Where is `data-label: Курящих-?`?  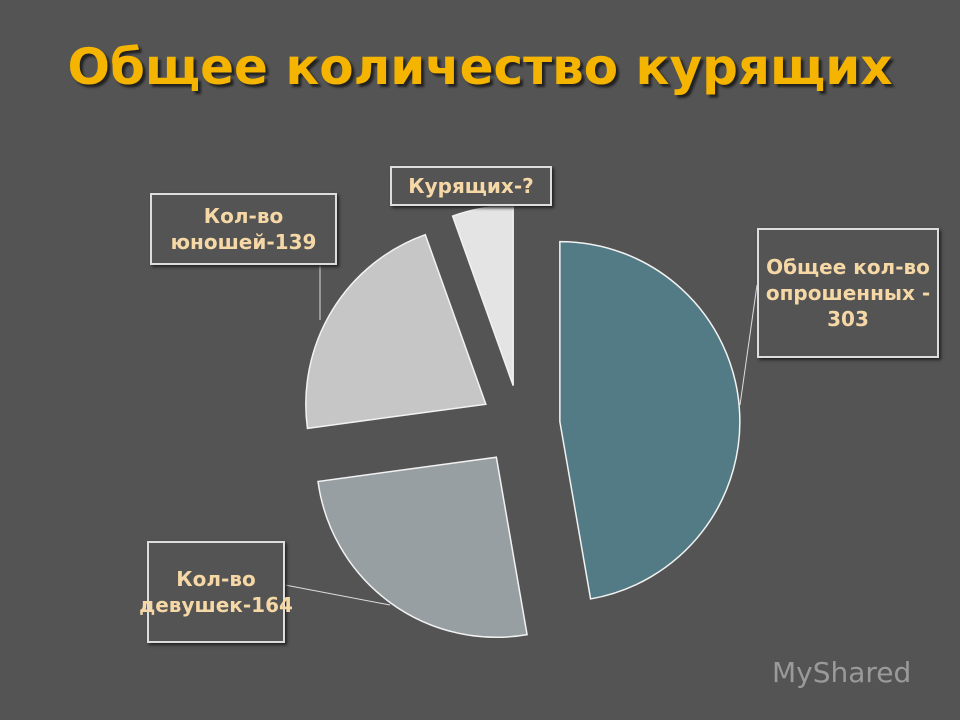 data-label: Курящих-? is located at coordinates (471, 186).